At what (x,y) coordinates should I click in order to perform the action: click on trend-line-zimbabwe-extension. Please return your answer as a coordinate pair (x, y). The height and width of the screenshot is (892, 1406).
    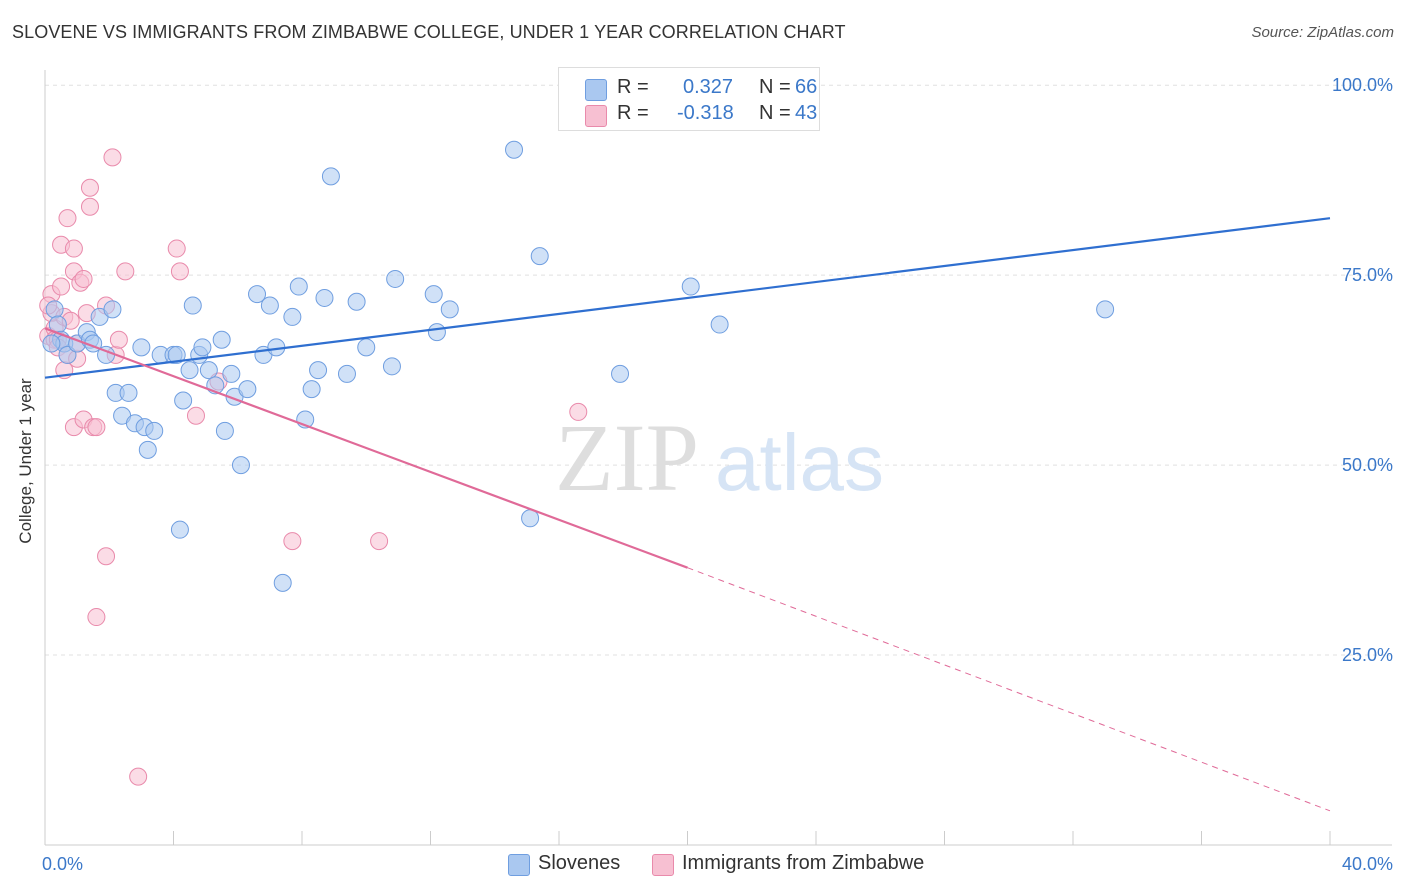
    Looking at the image, I should click on (1009, 689).